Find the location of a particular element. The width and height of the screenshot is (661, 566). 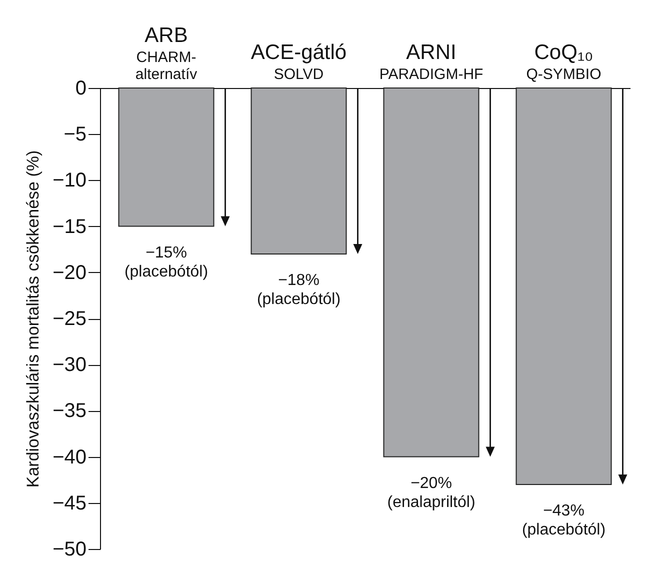

y-tick-label: −40 is located at coordinates (69, 457).